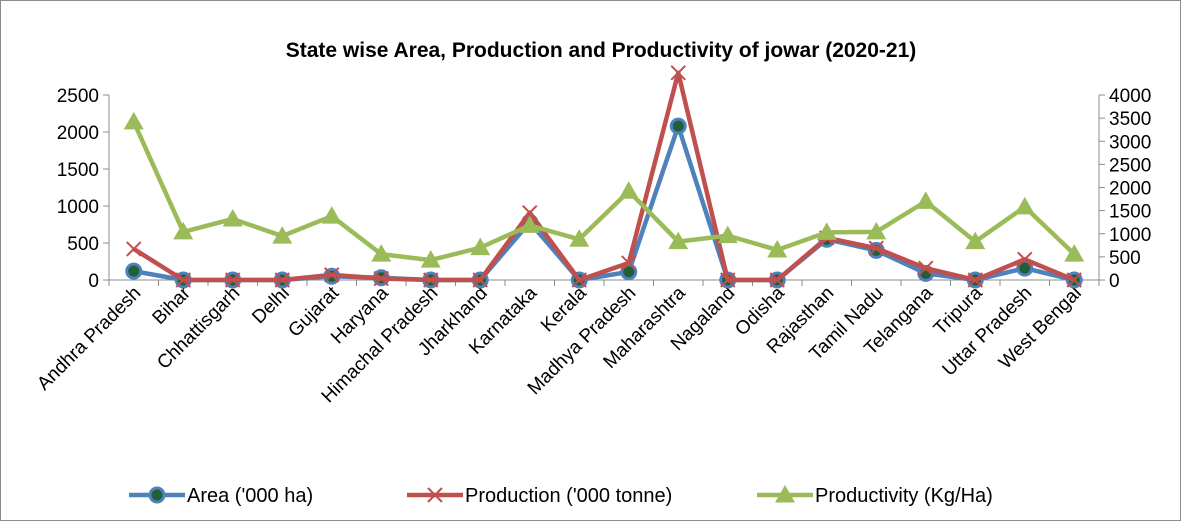 This screenshot has width=1181, height=522. Describe the element at coordinates (1130, 96) in the screenshot. I see `y-right-tick-label: 4000` at that location.